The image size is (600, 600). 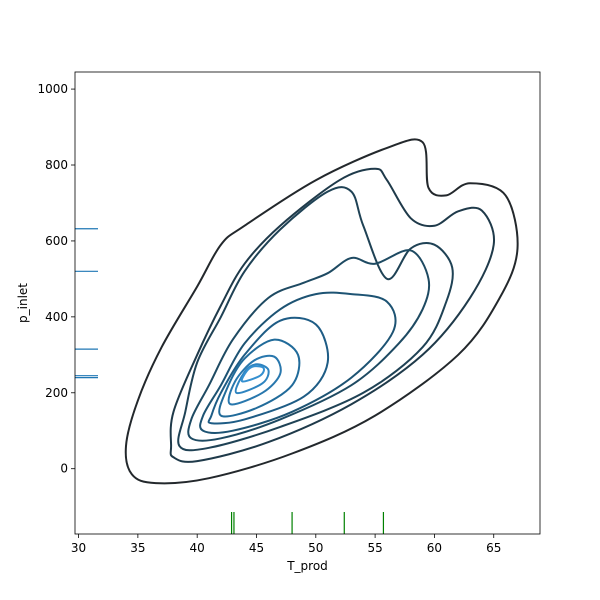 What do you see at coordinates (493, 548) in the screenshot?
I see `x-tick-label-65: 65` at bounding box center [493, 548].